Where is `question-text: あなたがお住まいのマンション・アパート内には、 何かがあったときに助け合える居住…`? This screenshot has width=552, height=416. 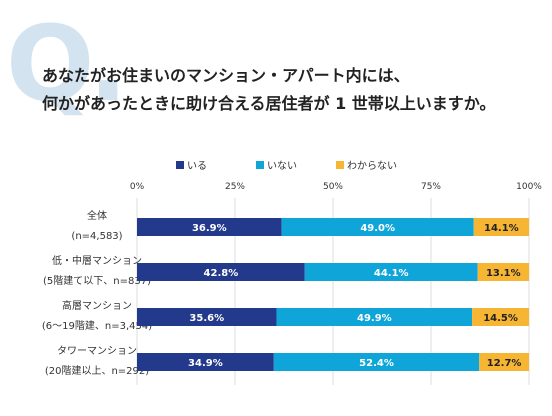
question-text: あなたがお住まいのマンション・アパート内には、 何かがあったときに助け合える居住… is located at coordinates (292, 90).